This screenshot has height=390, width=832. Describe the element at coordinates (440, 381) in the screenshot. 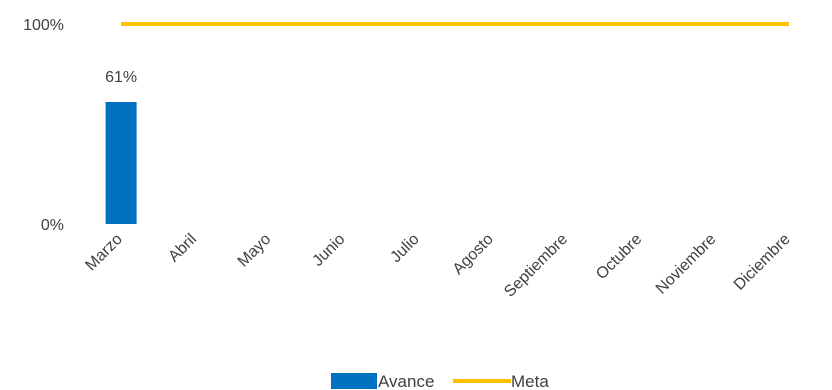

I see `legend: Avance Meta` at that location.